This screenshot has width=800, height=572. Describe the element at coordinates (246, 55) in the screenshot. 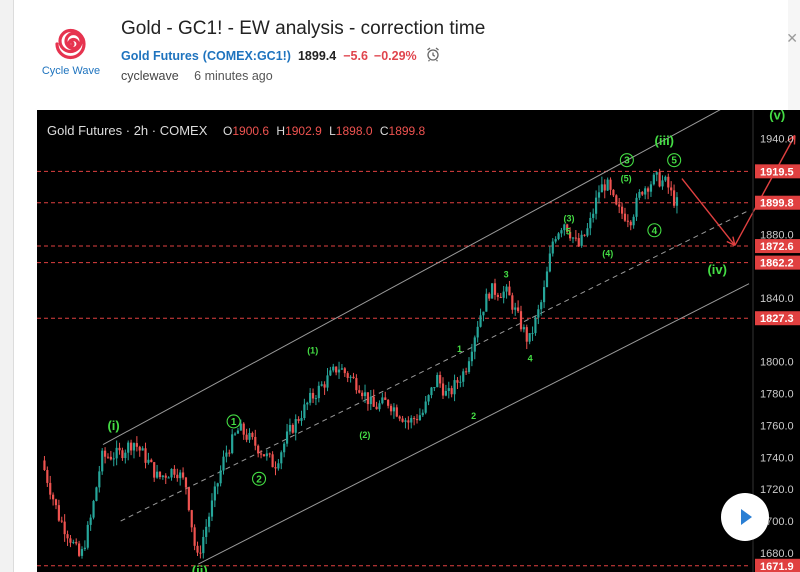

I see `symbol-code: (COMEX:GC1!)` at that location.